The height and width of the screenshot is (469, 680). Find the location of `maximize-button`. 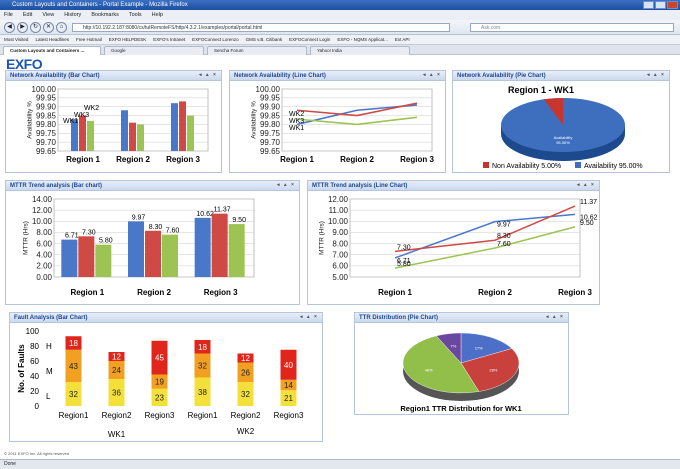

maximize-button is located at coordinates (660, 5).